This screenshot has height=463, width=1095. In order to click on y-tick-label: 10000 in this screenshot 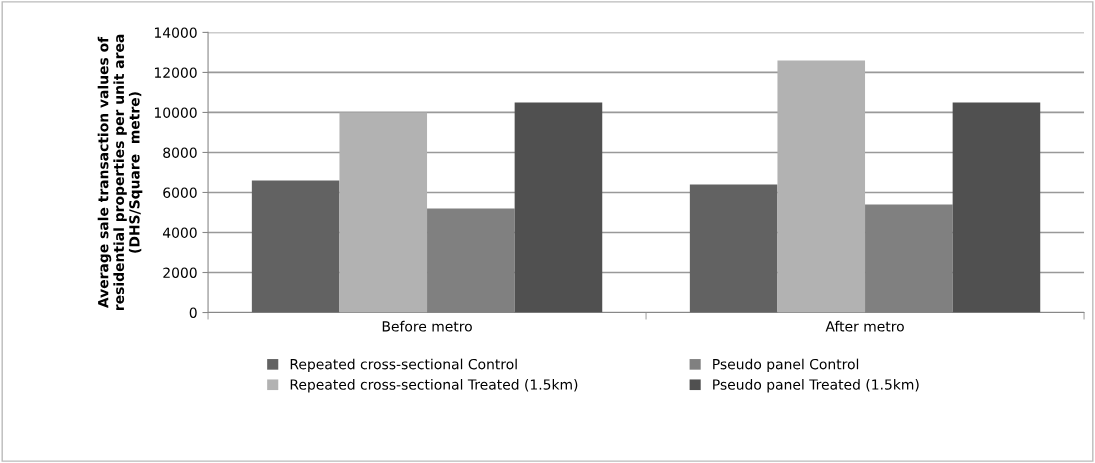, I will do `click(175, 112)`.